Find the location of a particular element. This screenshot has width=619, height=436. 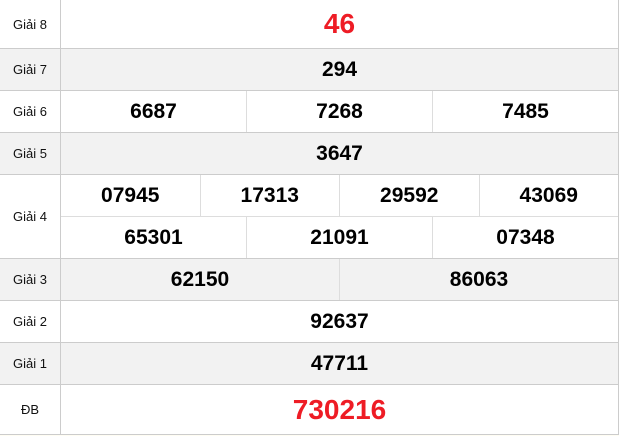

prize-number: 46 is located at coordinates (339, 23).